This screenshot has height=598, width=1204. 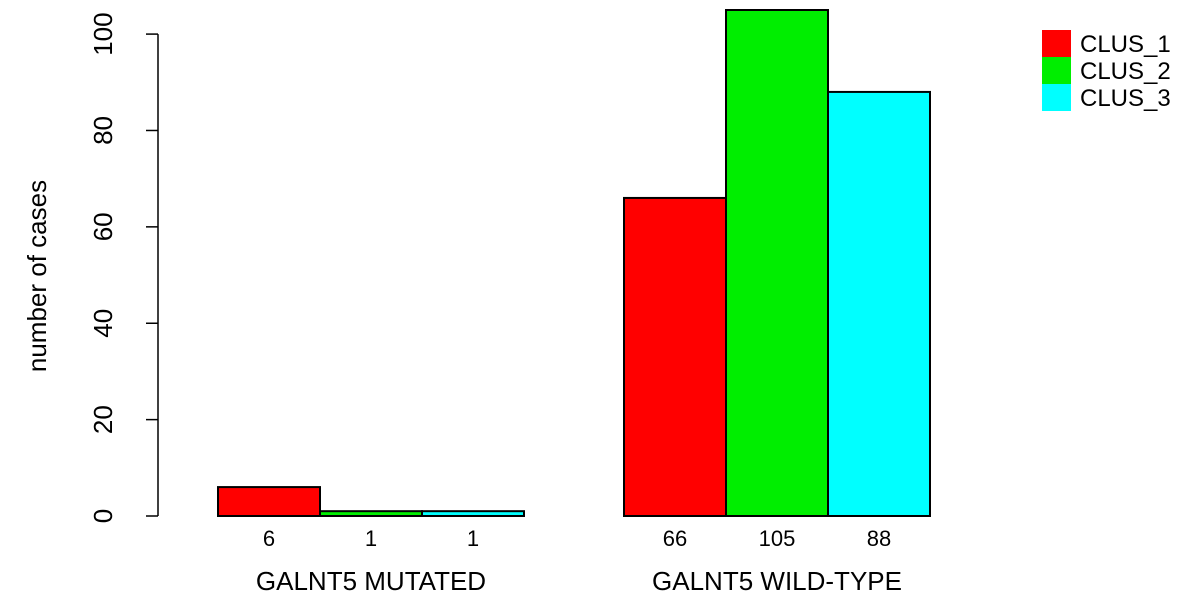 I want to click on category-label: GALNT5 MUTATED, so click(x=371, y=581).